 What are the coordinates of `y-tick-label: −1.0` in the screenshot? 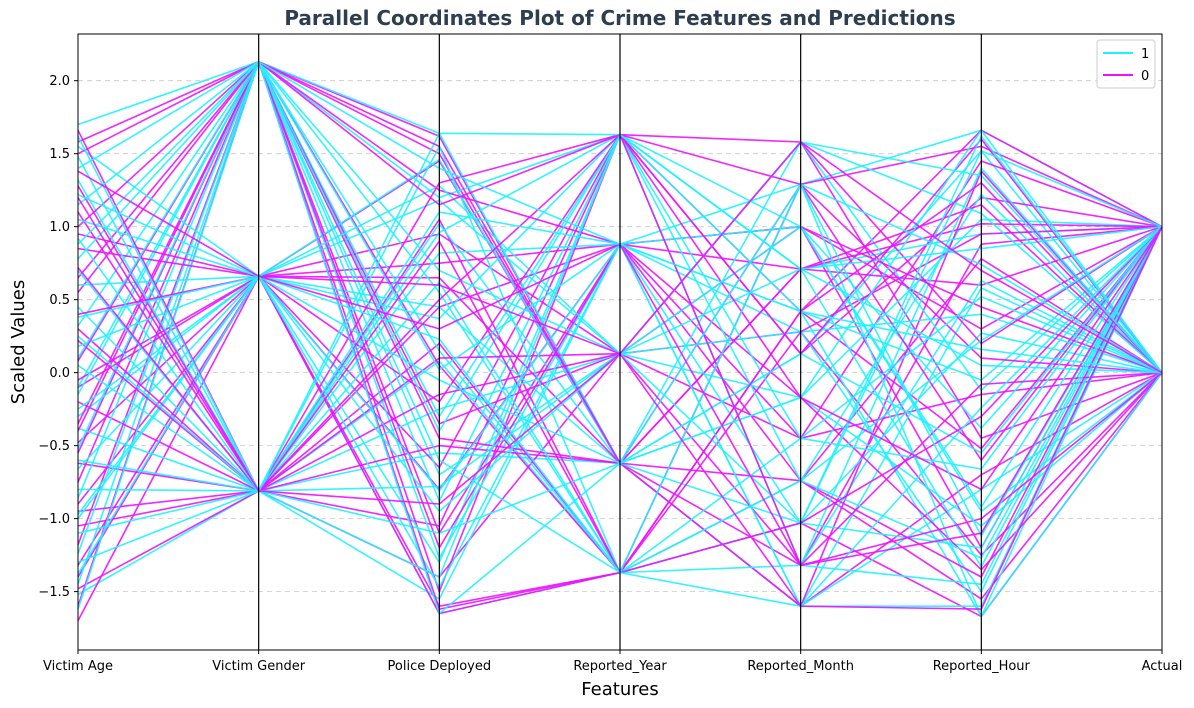 It's located at (54, 519).